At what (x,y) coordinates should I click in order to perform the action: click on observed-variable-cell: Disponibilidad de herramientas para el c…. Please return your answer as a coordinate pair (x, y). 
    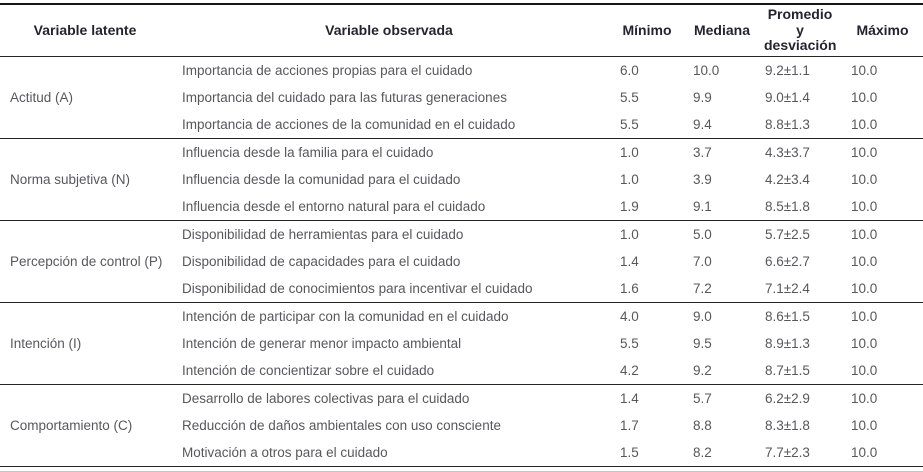
    Looking at the image, I should click on (323, 235).